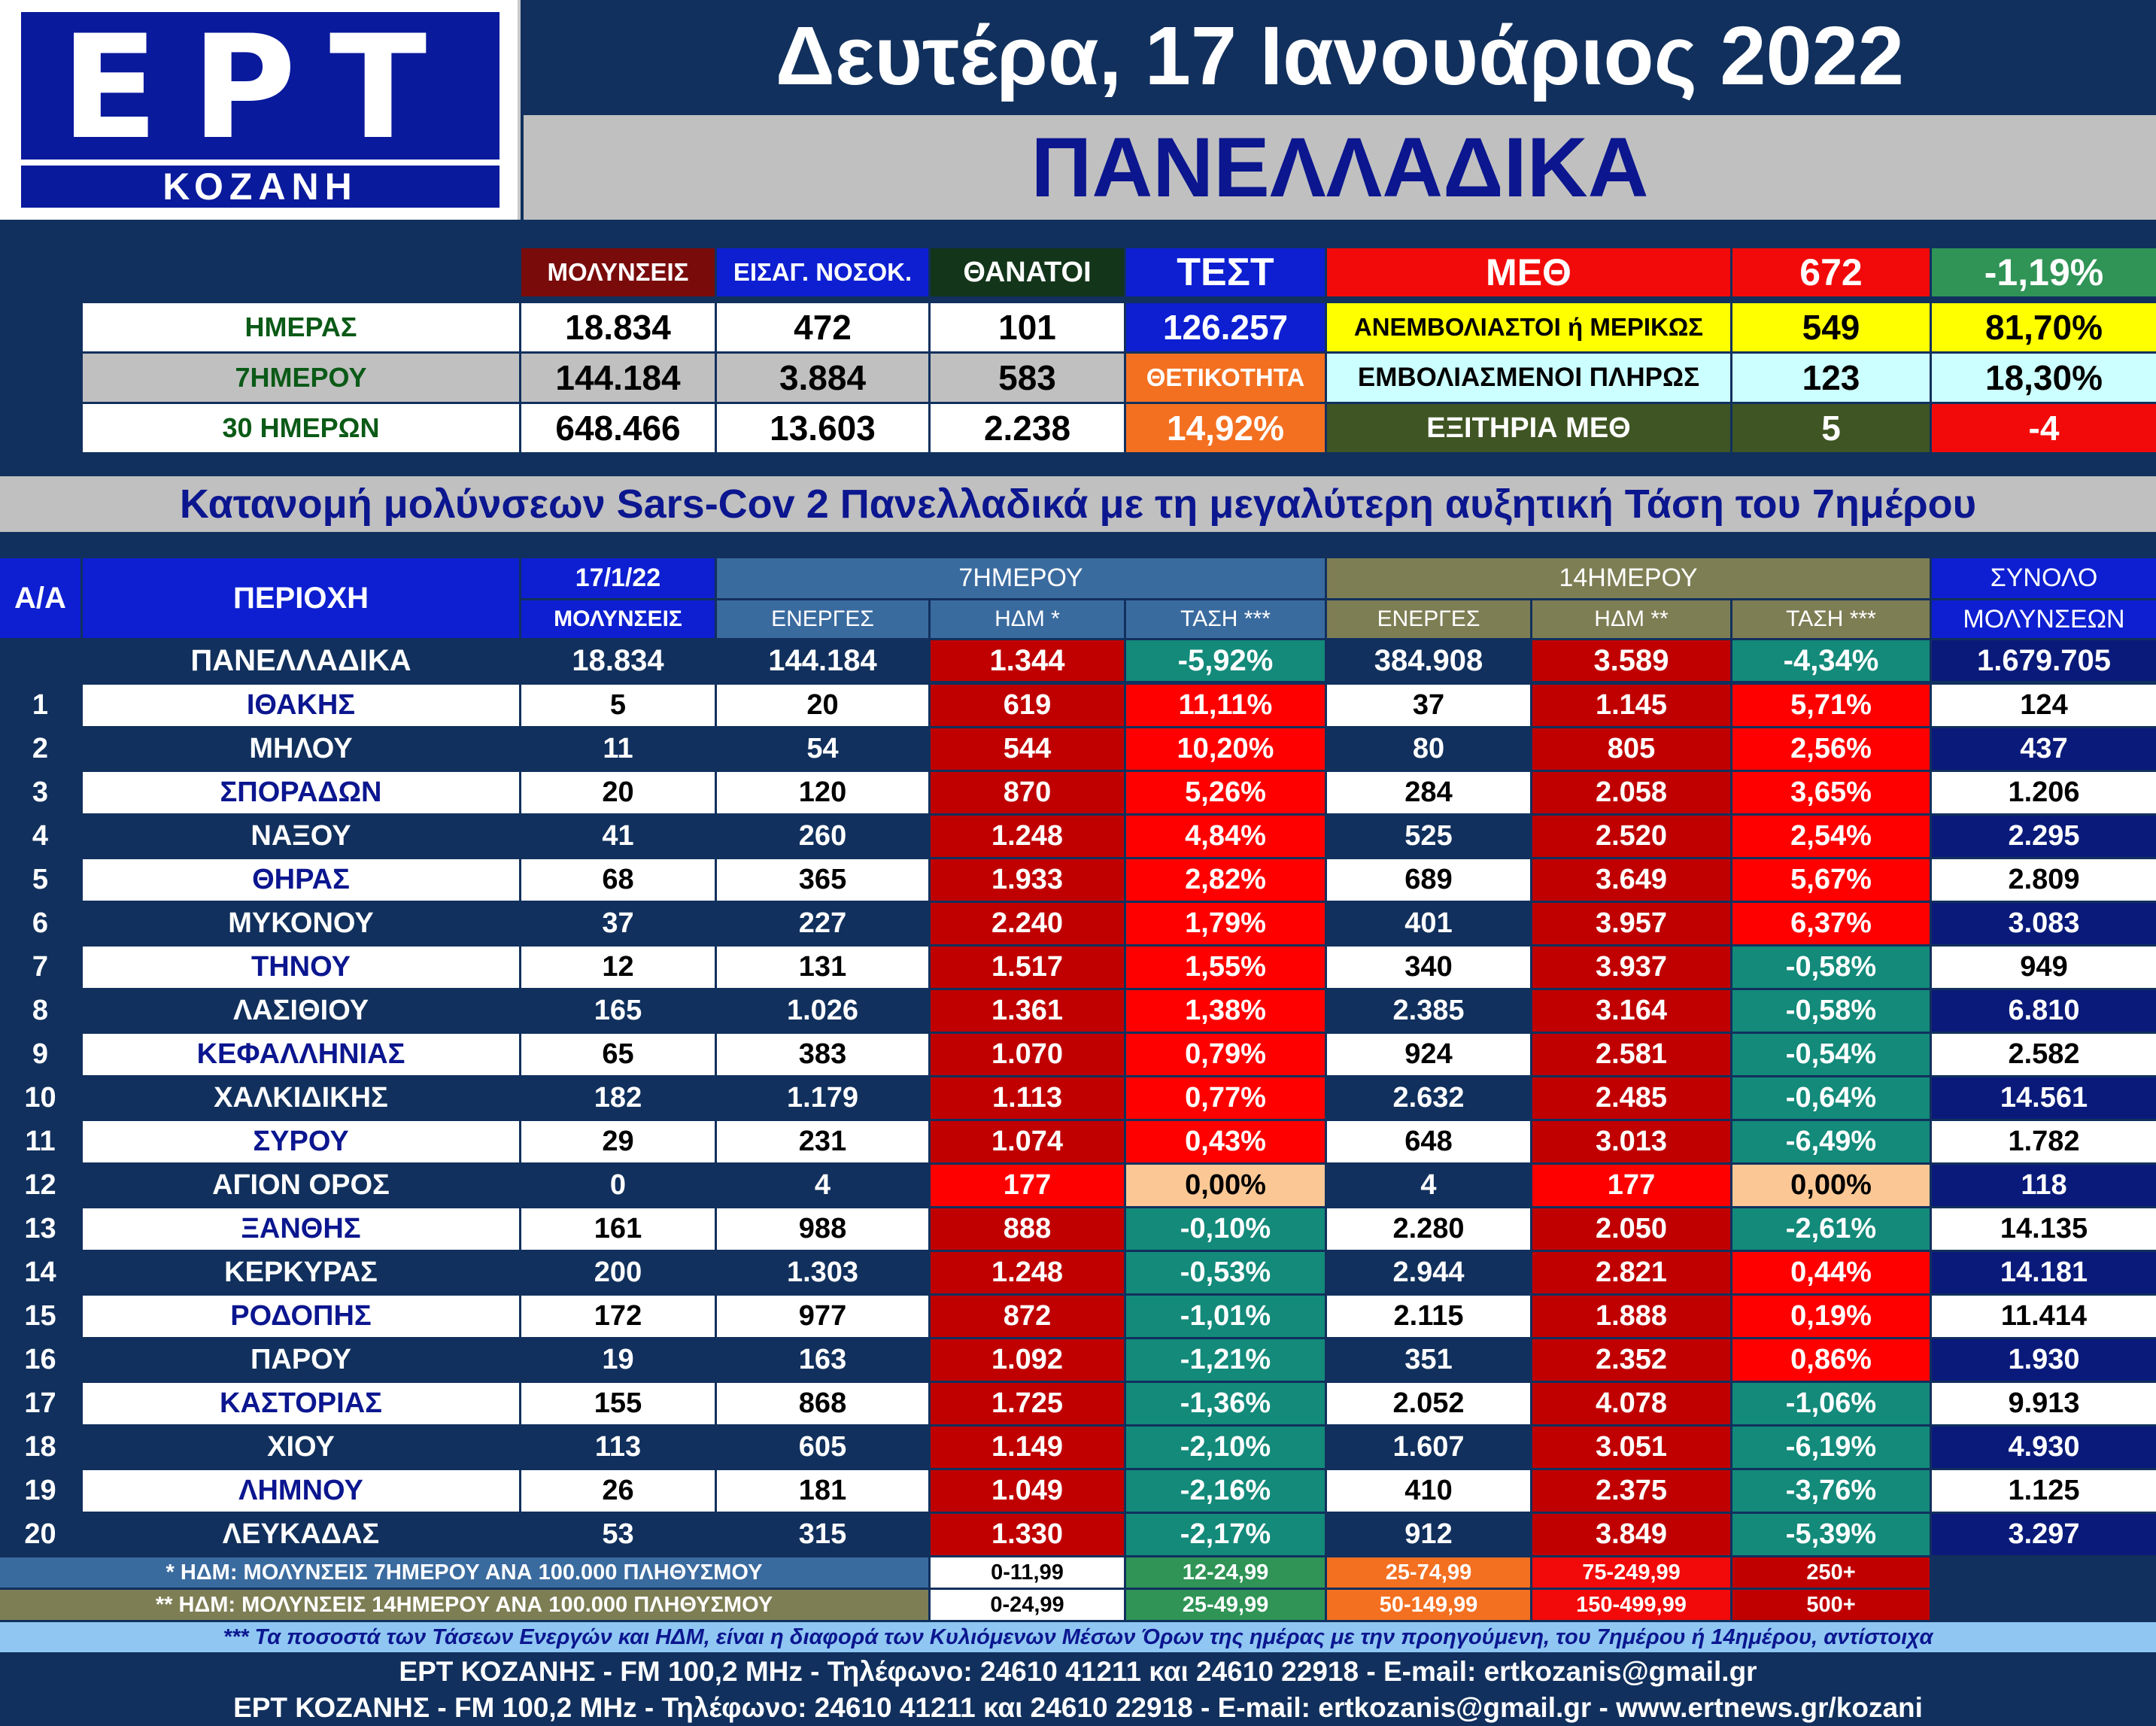  Describe the element at coordinates (618, 1229) in the screenshot. I see `cell-day: 161` at that location.